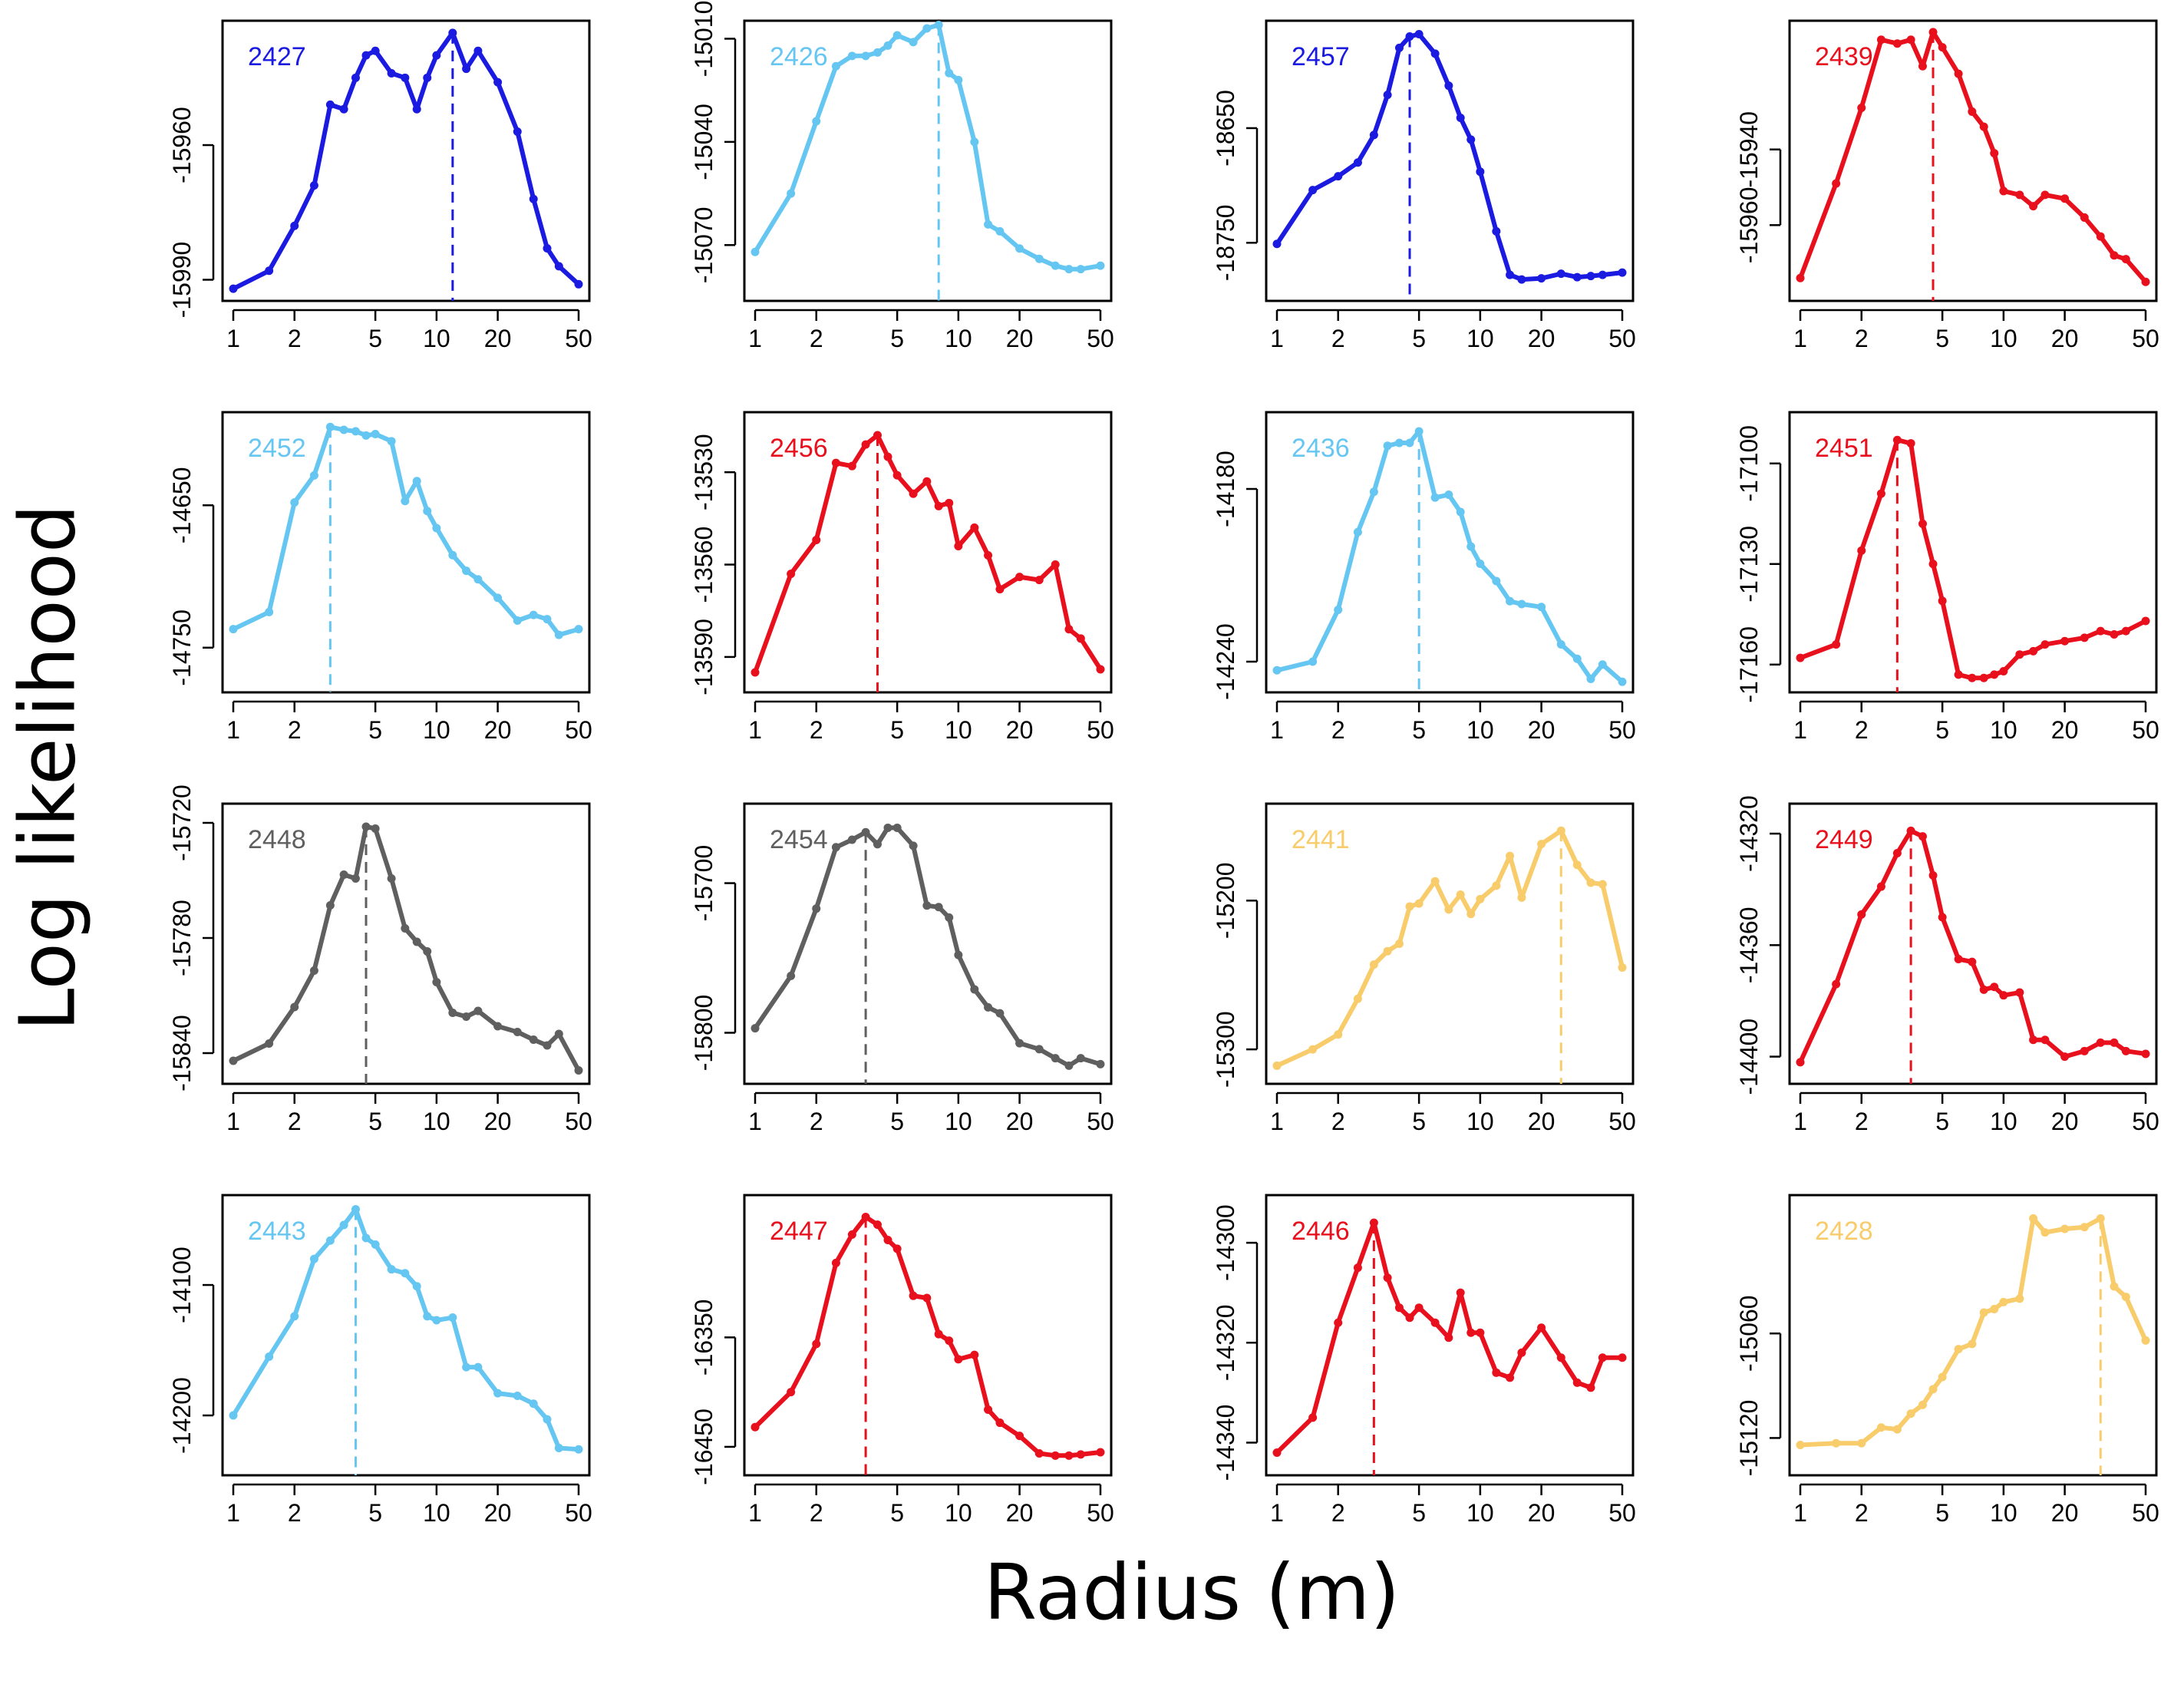 This screenshot has width=2184, height=1681. I want to click on panel-2428: 1 2 5 10 20 50 -15060 -15120 2428, so click(1947, 1360).